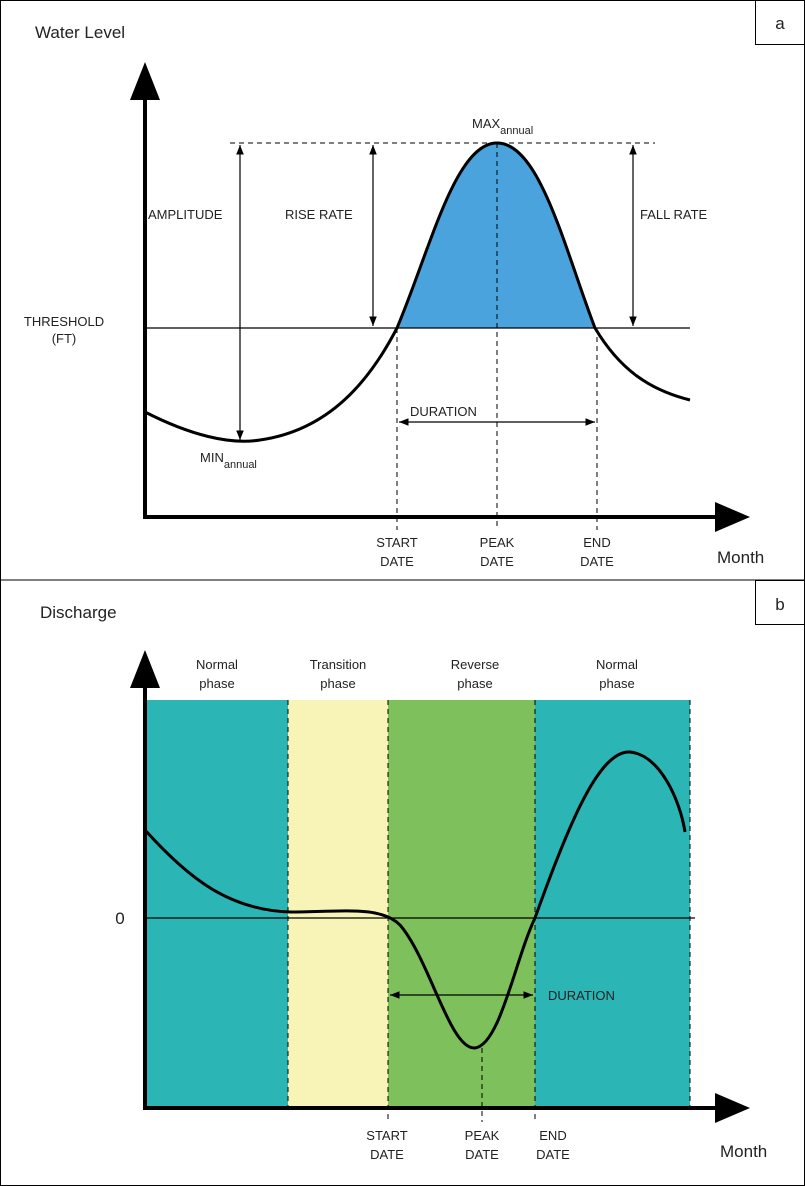 The width and height of the screenshot is (805, 1186). What do you see at coordinates (516, 131) in the screenshot?
I see `max-sub: annual` at bounding box center [516, 131].